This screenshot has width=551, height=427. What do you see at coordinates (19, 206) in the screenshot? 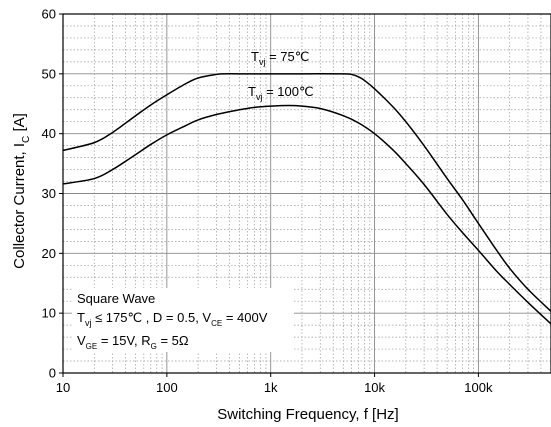
I see `y-axis-label-main: Collector Current, I` at bounding box center [19, 206].